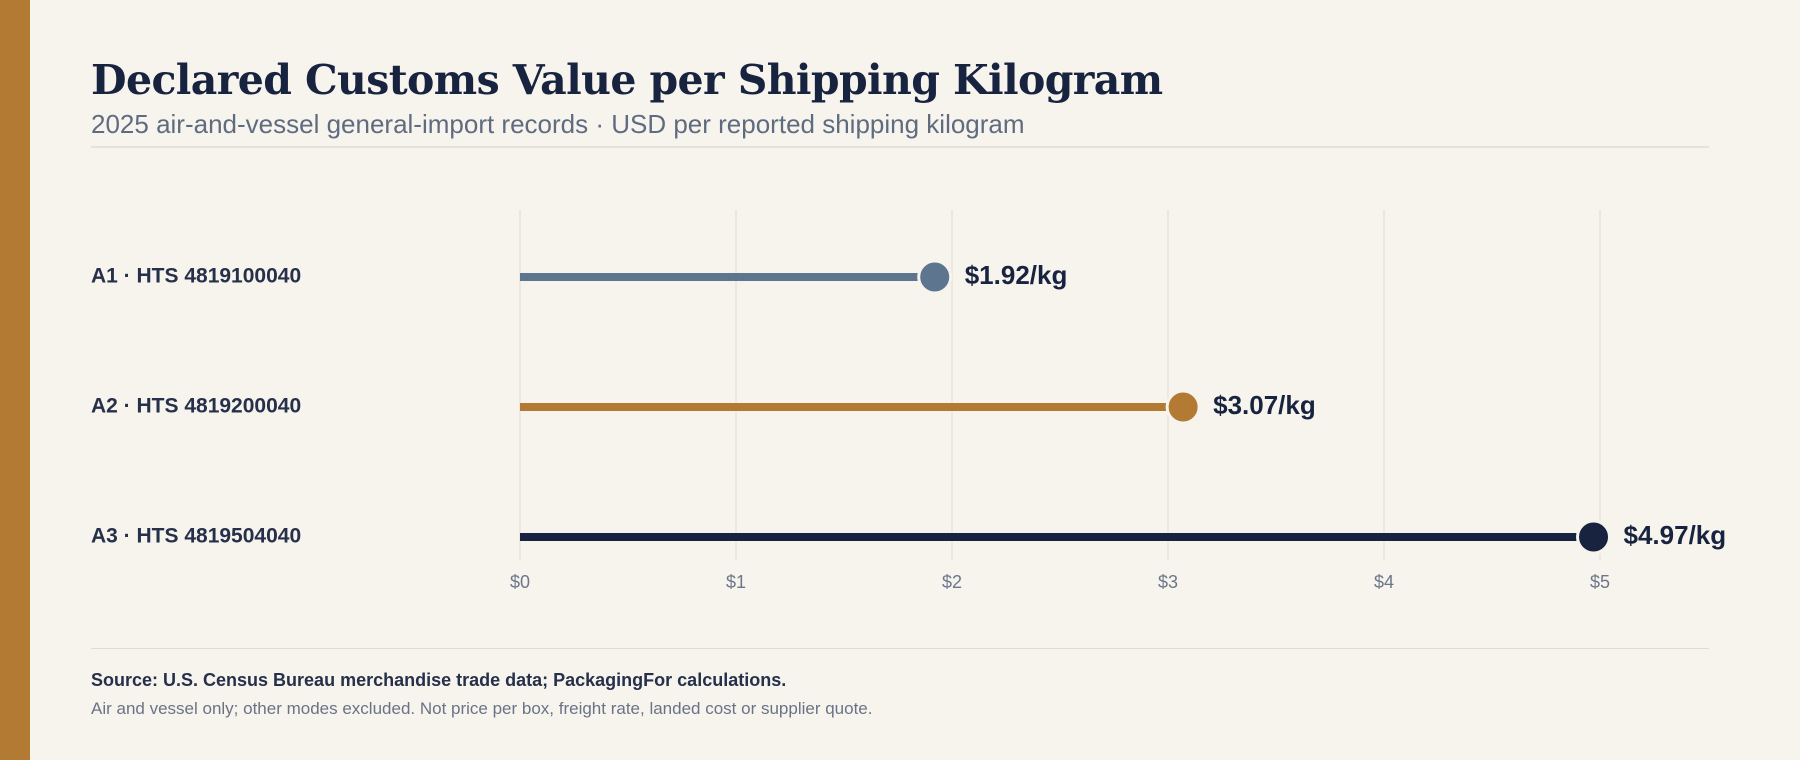  What do you see at coordinates (15, 380) in the screenshot?
I see `accent-stripe` at bounding box center [15, 380].